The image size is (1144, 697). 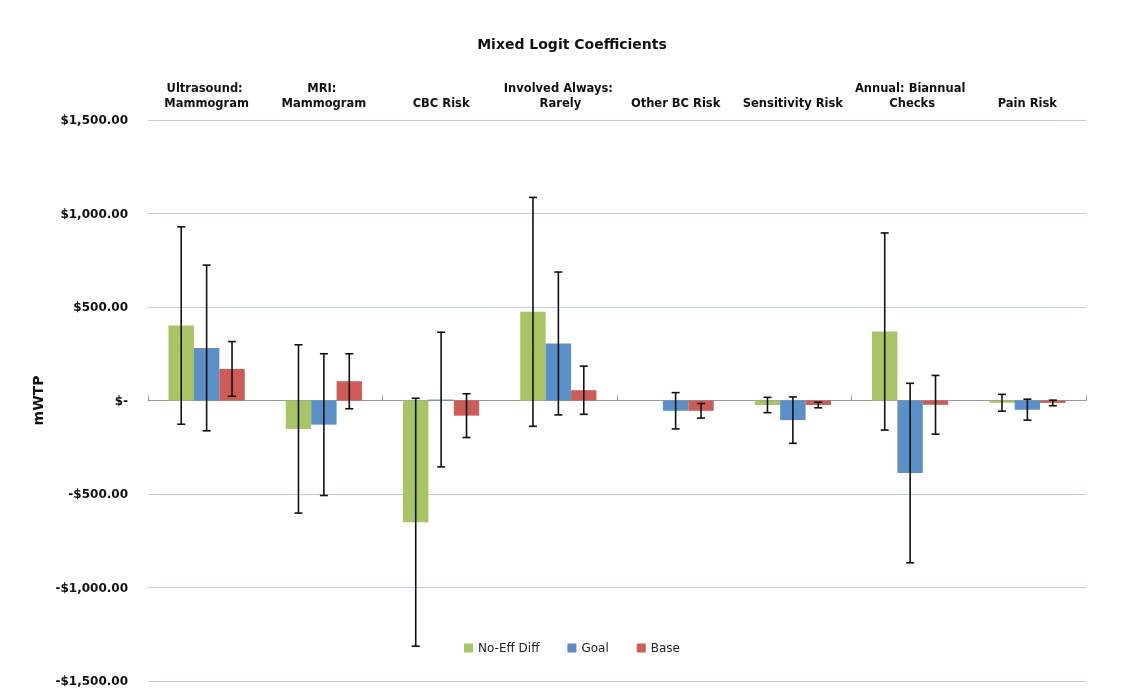 What do you see at coordinates (94, 120) in the screenshot?
I see `y-tick-label: $1,500.00` at bounding box center [94, 120].